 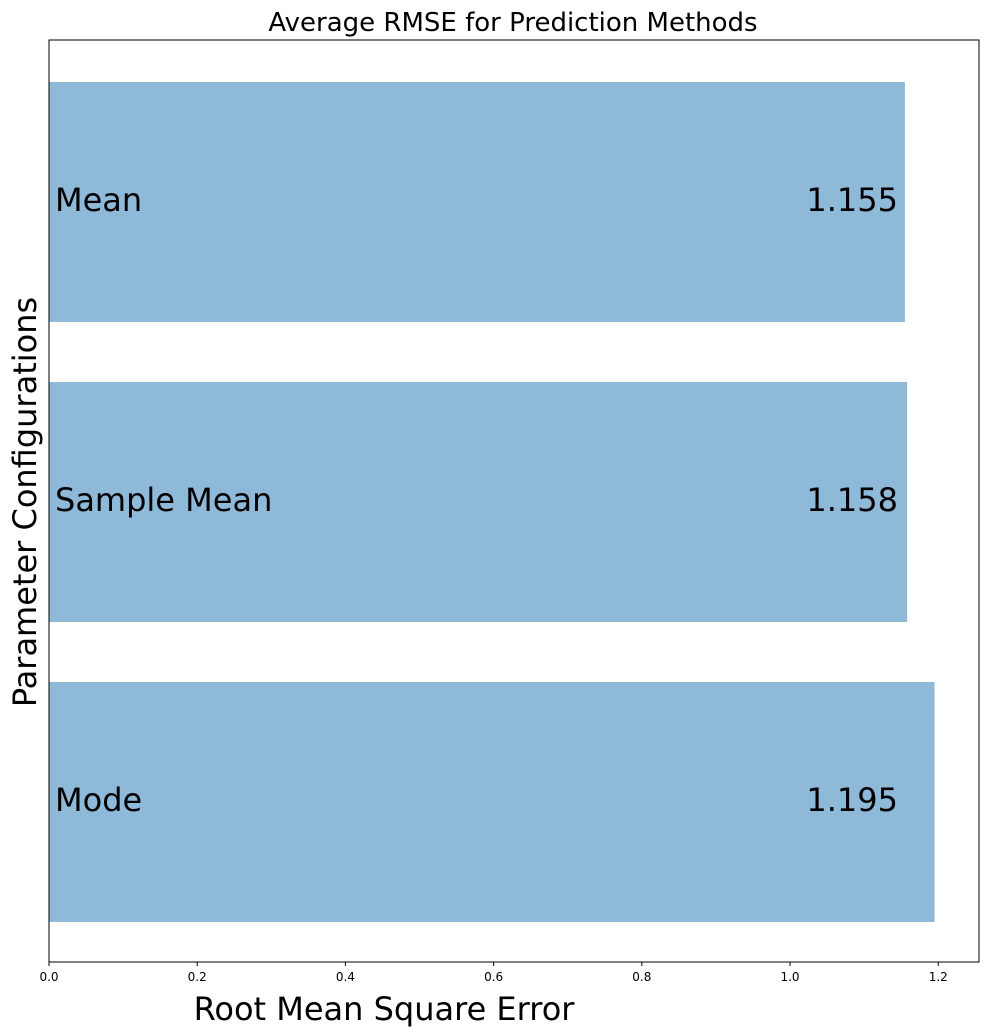 What do you see at coordinates (852, 500) in the screenshot?
I see `value-label: 1.158` at bounding box center [852, 500].